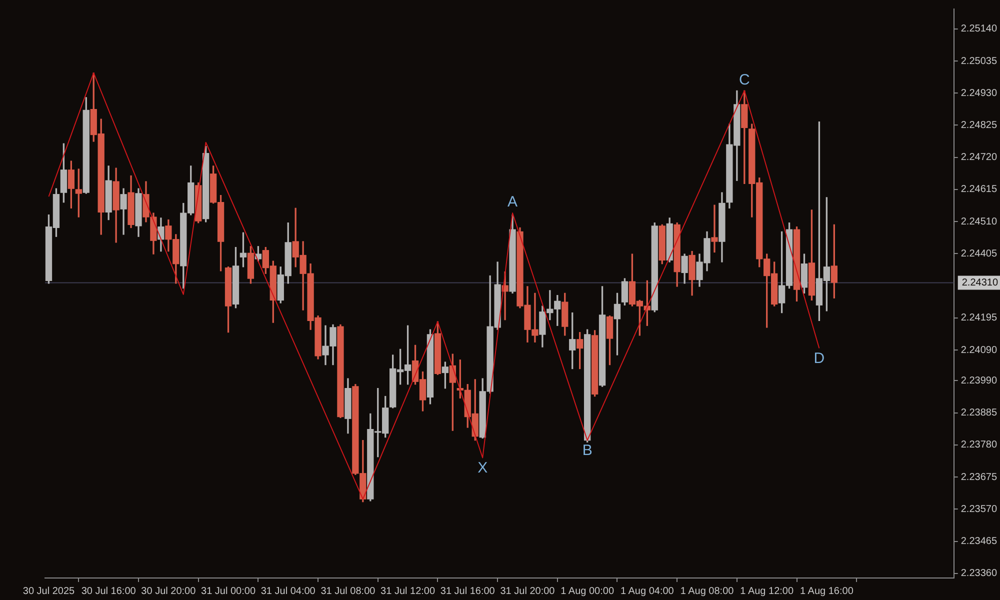 This screenshot has width=1000, height=600. Describe the element at coordinates (979, 190) in the screenshot. I see `y-tick-label: 2.24615` at that location.